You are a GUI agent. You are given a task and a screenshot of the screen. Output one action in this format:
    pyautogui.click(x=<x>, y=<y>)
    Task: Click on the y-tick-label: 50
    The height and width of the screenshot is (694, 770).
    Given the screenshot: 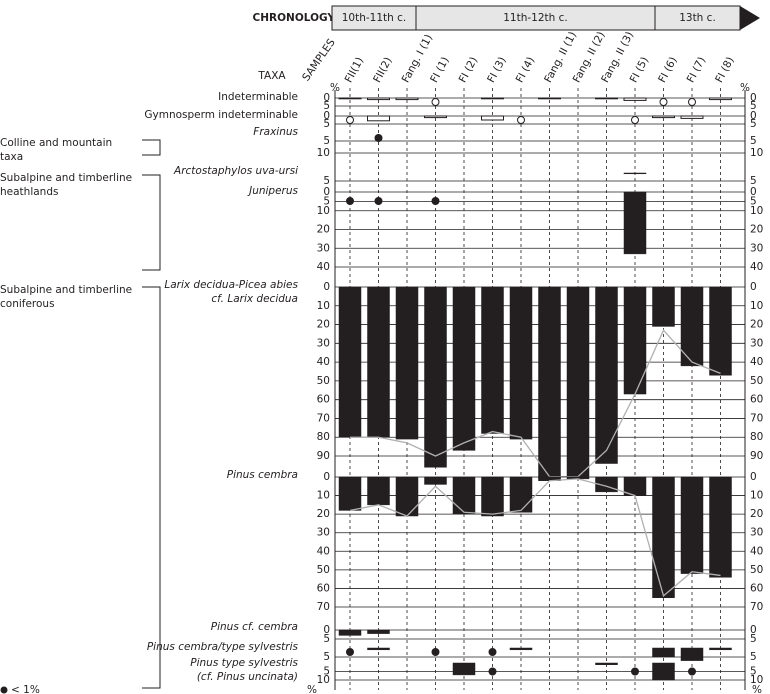 What is the action you would take?
    pyautogui.click(x=323, y=570)
    